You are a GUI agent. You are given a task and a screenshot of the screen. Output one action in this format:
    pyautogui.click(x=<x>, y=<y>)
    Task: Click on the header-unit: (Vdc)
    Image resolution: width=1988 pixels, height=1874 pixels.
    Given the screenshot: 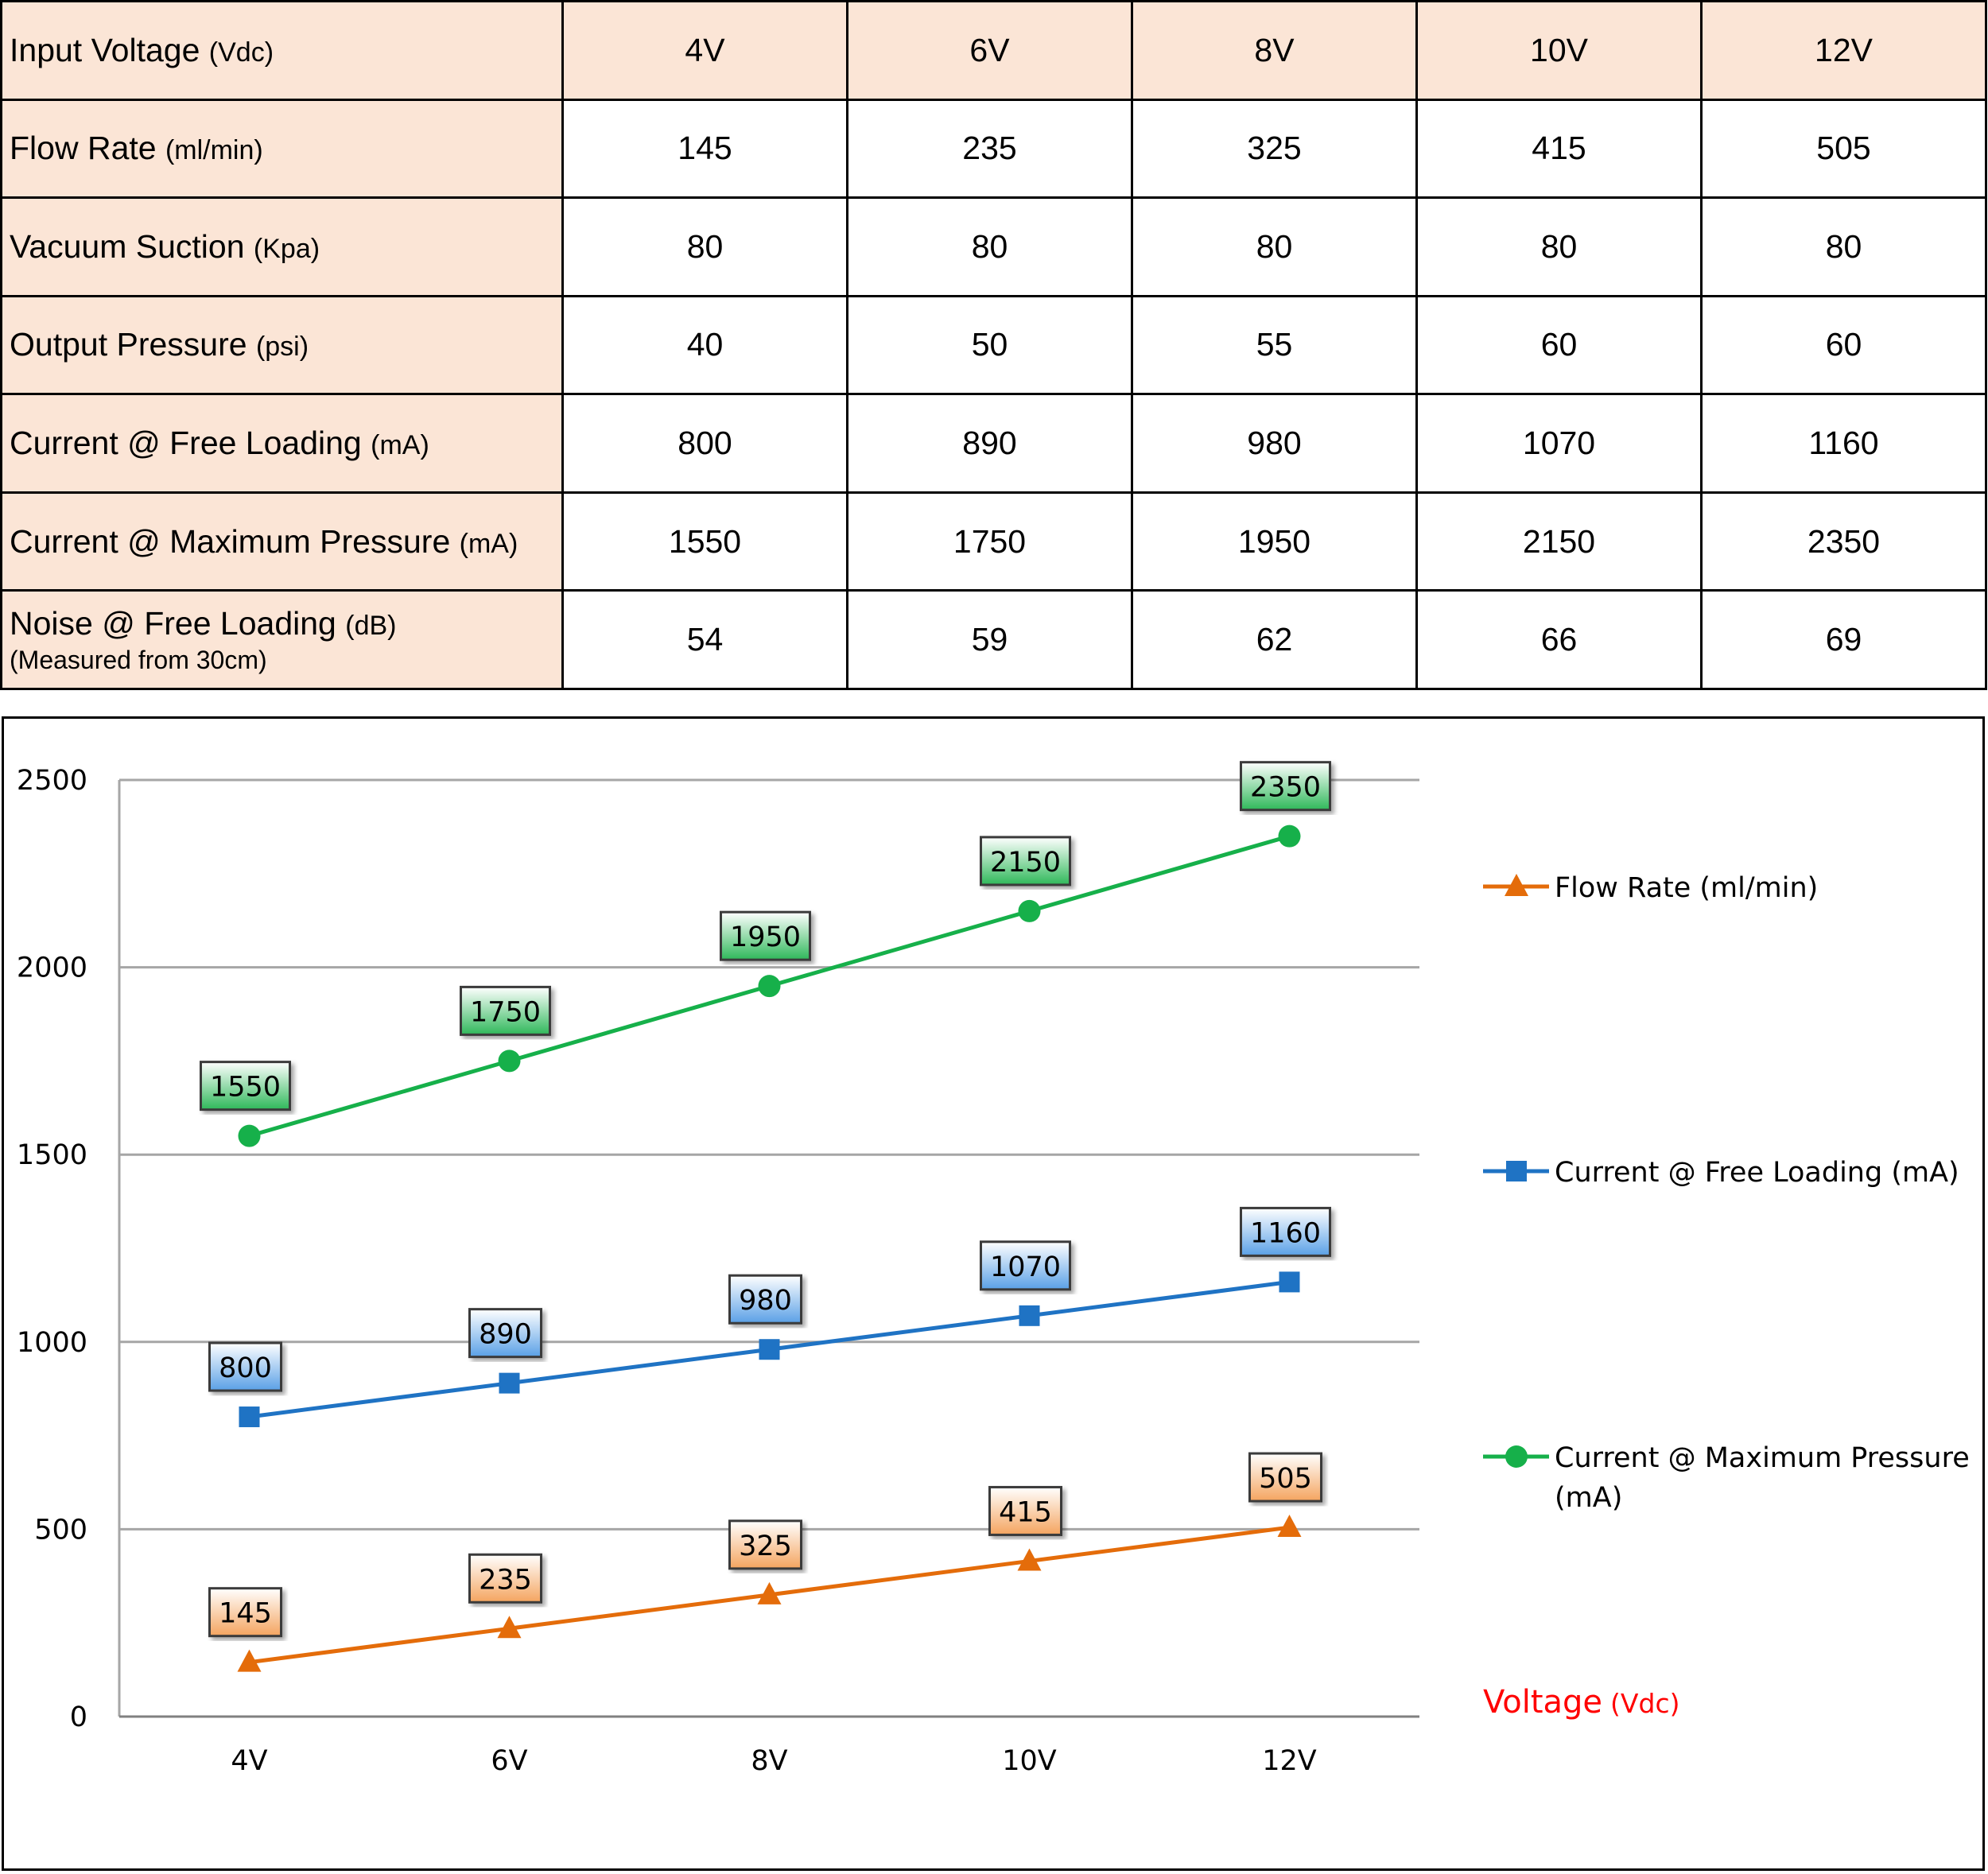 What is the action you would take?
    pyautogui.click(x=241, y=52)
    